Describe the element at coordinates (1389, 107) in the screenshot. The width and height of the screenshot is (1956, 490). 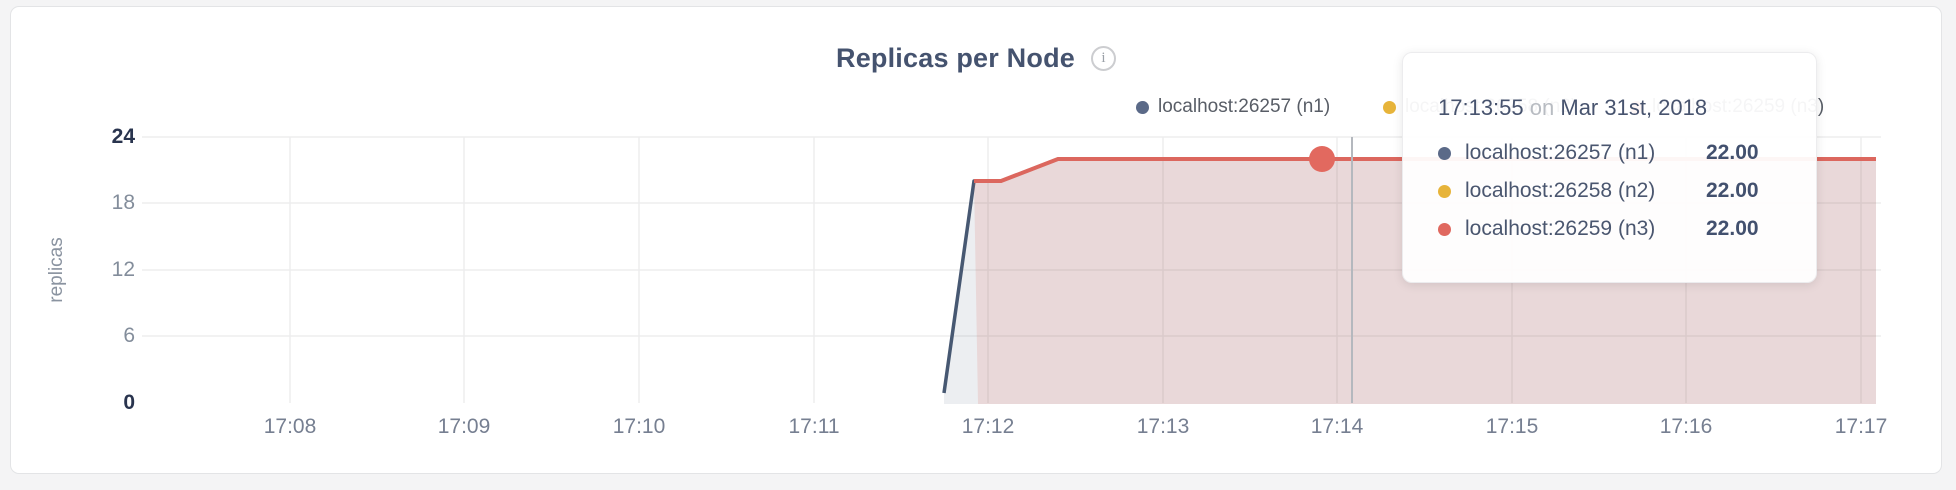
I see `legend-dot-n2-icon` at that location.